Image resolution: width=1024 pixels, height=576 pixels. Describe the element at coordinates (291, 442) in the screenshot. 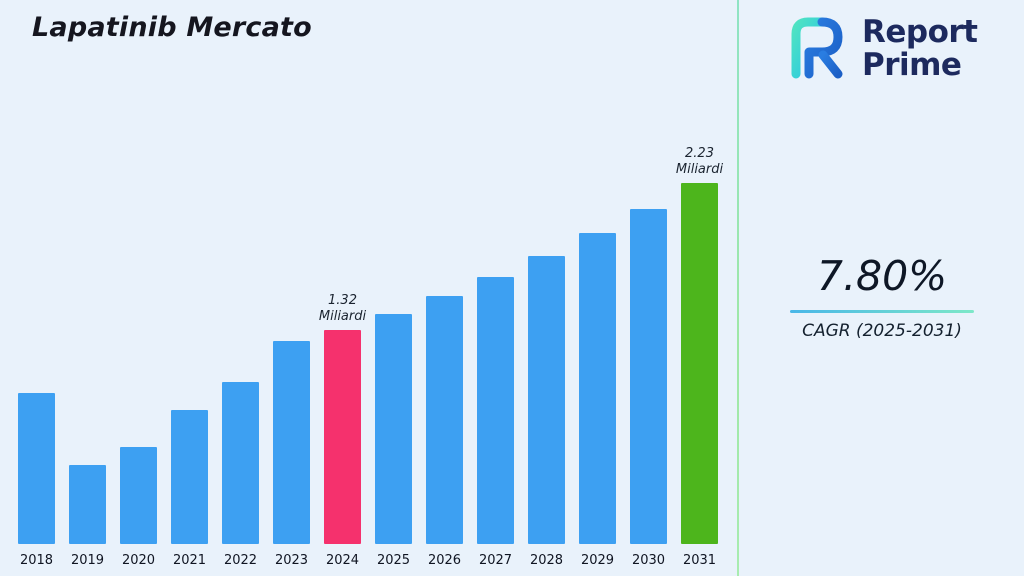

I see `bar-2023` at that location.